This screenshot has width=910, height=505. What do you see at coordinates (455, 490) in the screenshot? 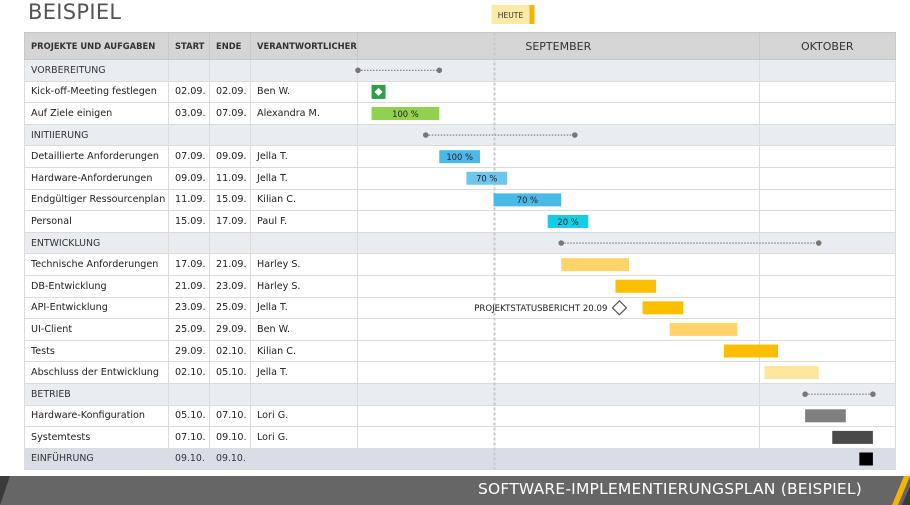
I see `footer-bar: SOFTWARE-IMPLEMENTIERUNGSPLAN (BEISPIEL)` at bounding box center [455, 490].